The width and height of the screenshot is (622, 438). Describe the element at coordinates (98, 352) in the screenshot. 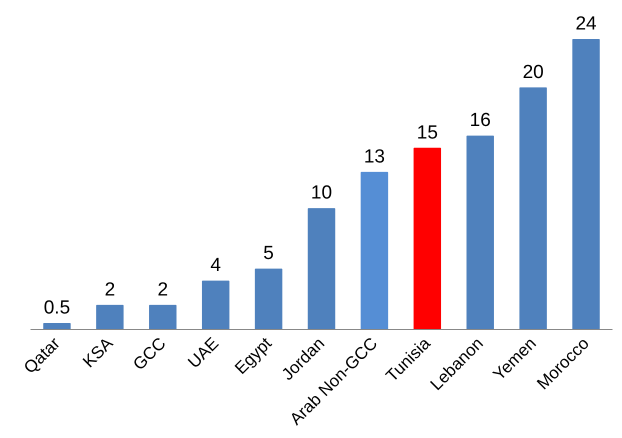

I see `x-tick-label: KSA` at that location.